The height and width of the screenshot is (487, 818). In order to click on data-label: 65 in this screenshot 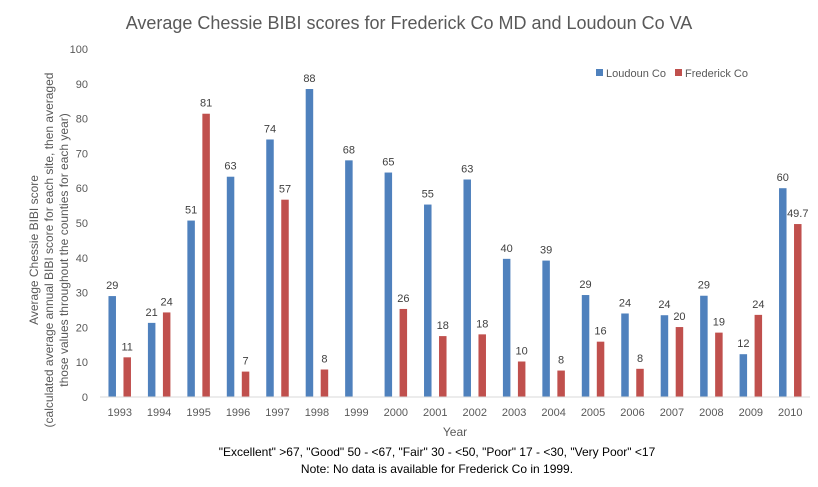, I will do `click(388, 163)`.